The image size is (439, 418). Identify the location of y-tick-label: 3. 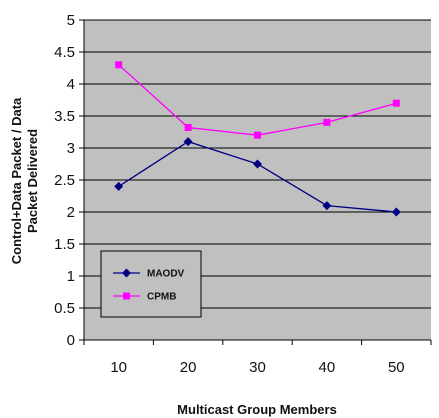
(71, 148).